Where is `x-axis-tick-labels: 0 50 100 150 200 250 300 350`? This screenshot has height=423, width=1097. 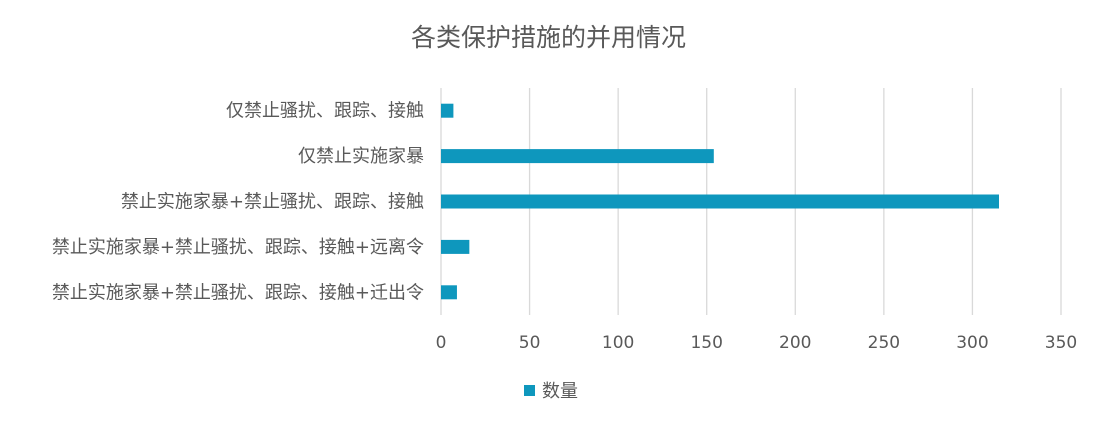
x-axis-tick-labels: 0 50 100 150 200 250 300 350 is located at coordinates (757, 343).